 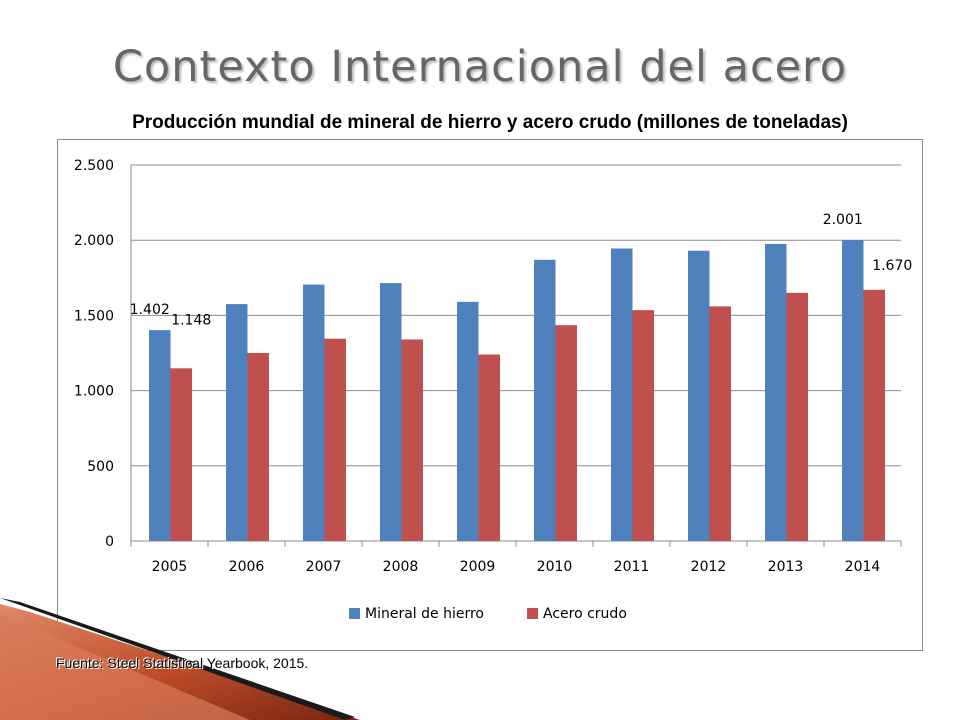 I want to click on x-tick-label: 2010, so click(x=555, y=567).